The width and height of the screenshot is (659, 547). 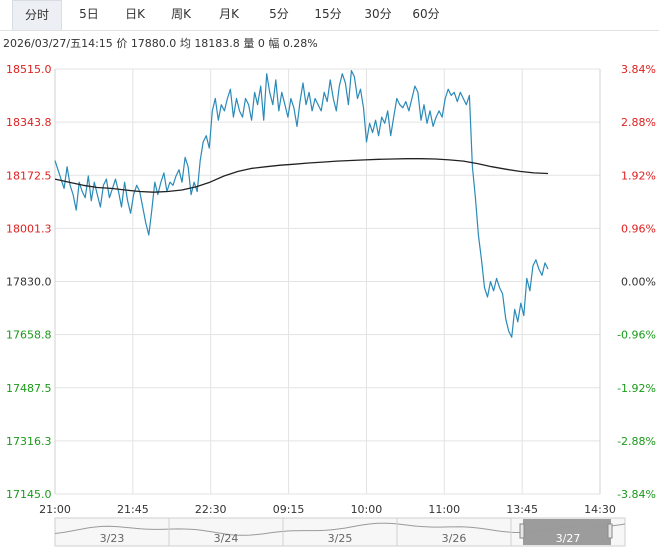 I want to click on time-tick-label: 13:45, so click(x=522, y=509).